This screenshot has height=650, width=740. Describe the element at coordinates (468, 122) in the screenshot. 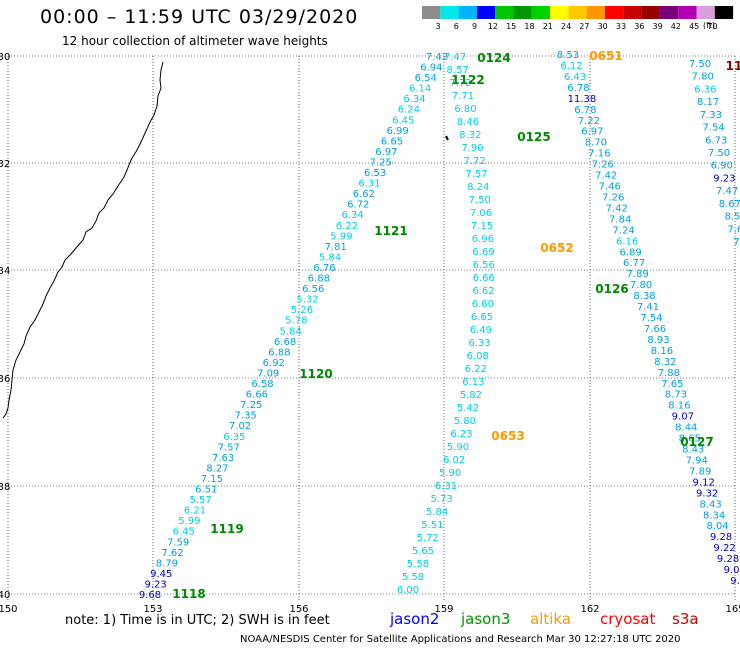

I see `wave-height-value: 8.46` at that location.